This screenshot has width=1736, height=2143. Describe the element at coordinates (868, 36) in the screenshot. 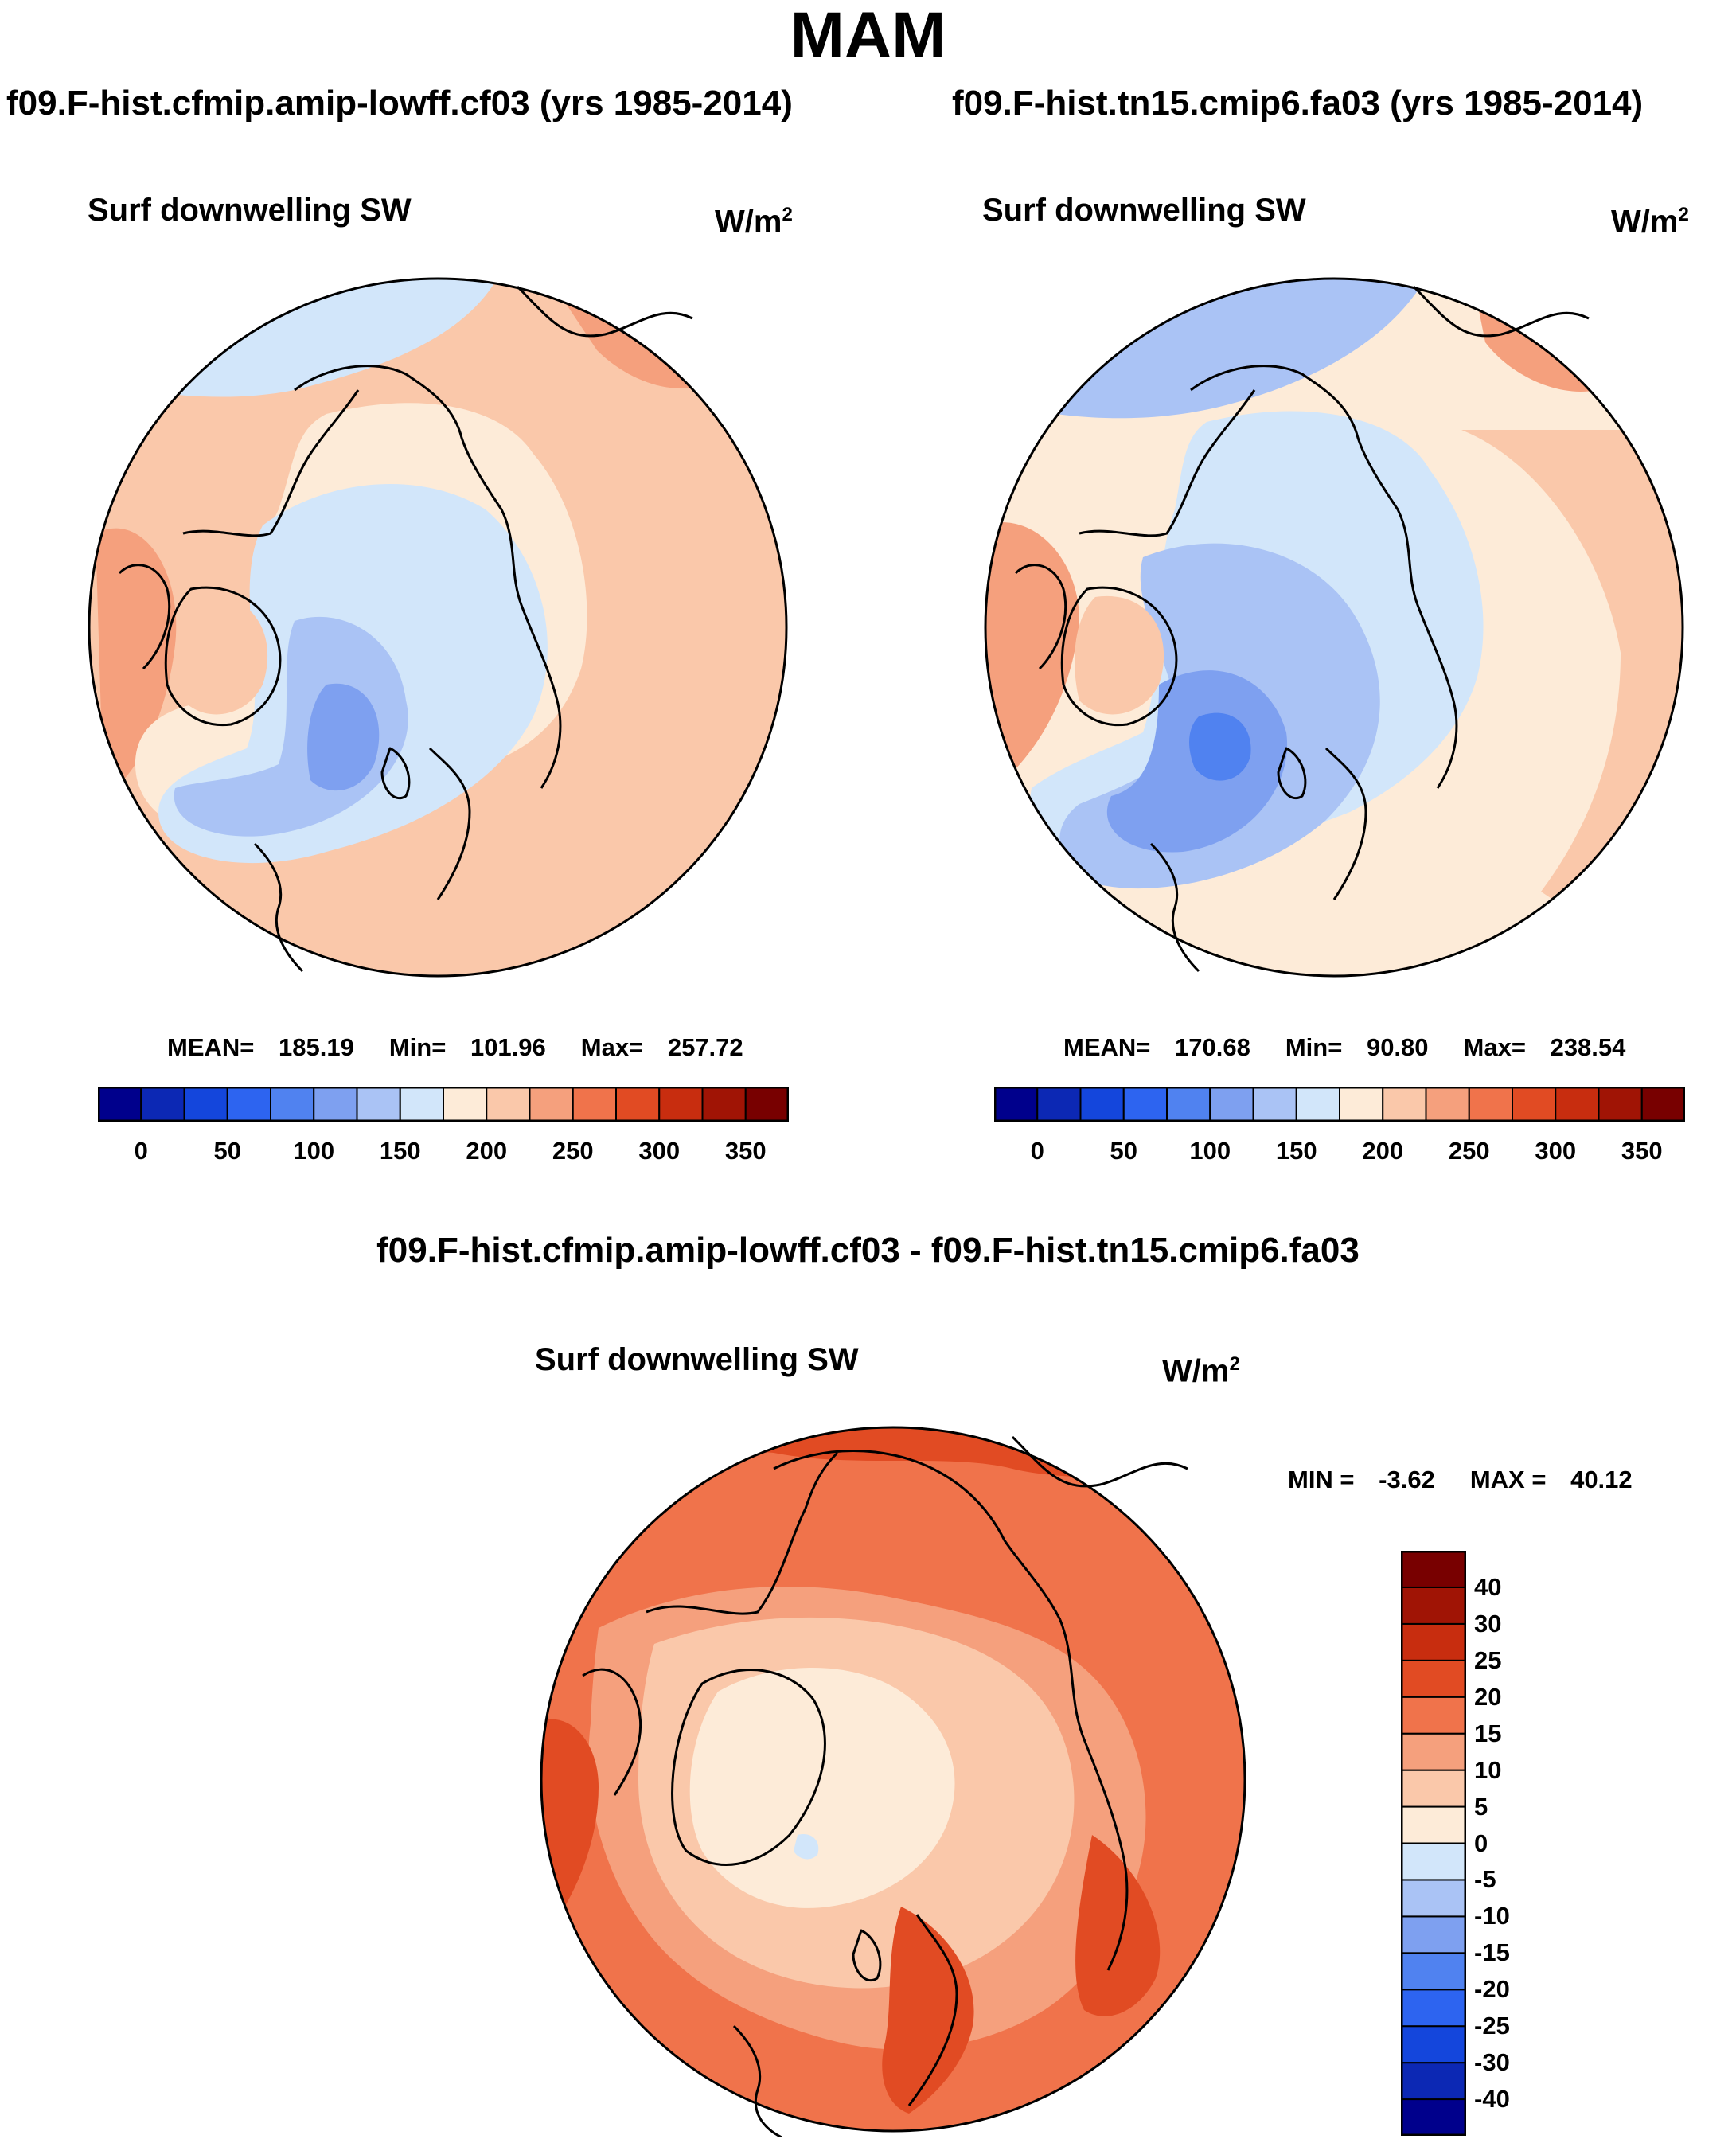

I see `season-title: MAM` at that location.